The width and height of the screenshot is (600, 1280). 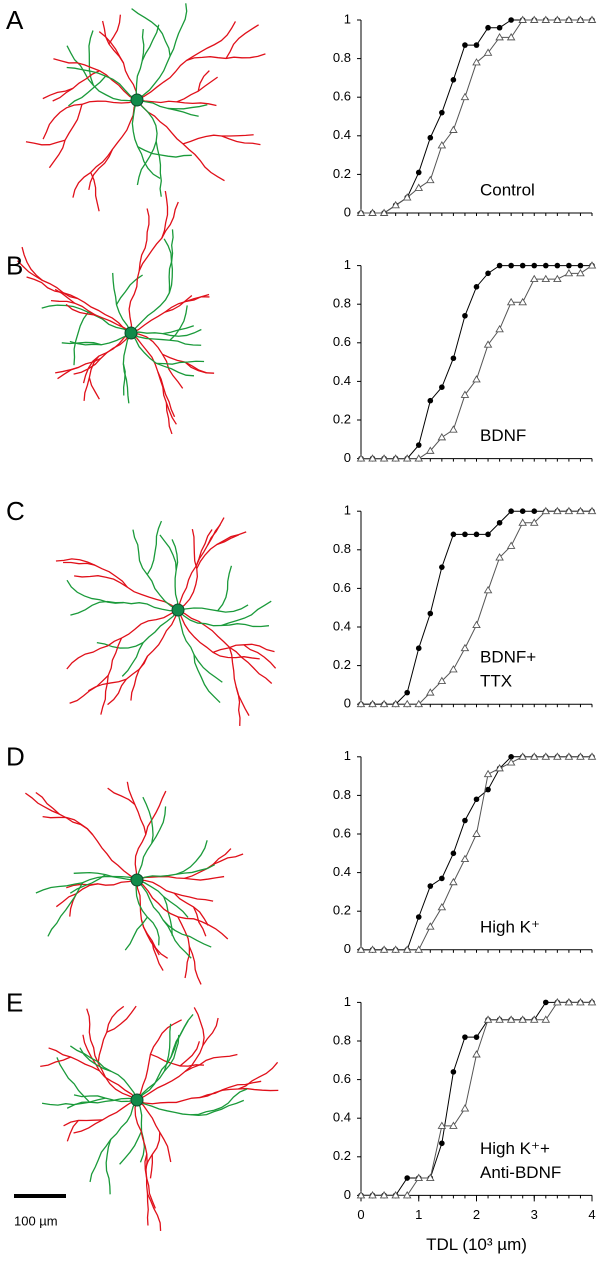 I want to click on y-tick-label: 1, so click(x=347, y=264).